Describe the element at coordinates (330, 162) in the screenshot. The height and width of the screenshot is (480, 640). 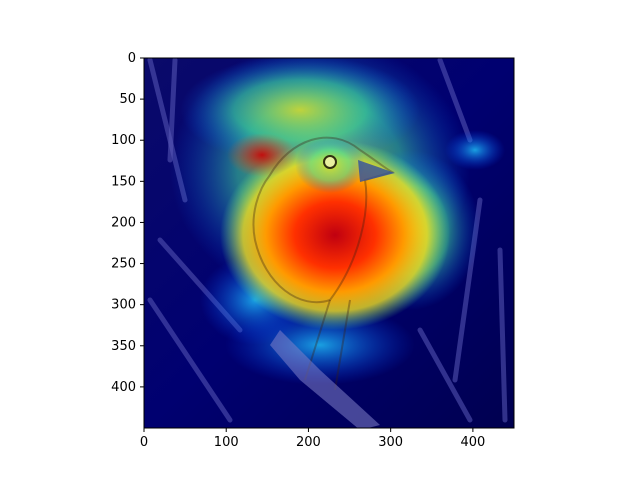
I see `bird-eye-icon` at that location.